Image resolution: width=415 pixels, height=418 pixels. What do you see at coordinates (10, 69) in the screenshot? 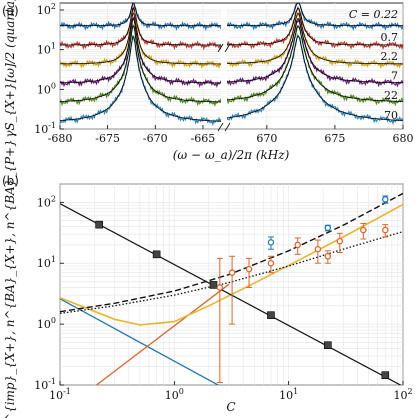
I see `panel-a-ylabel: γS_{X+}[ω]/2 (quanta)` at bounding box center [10, 69].